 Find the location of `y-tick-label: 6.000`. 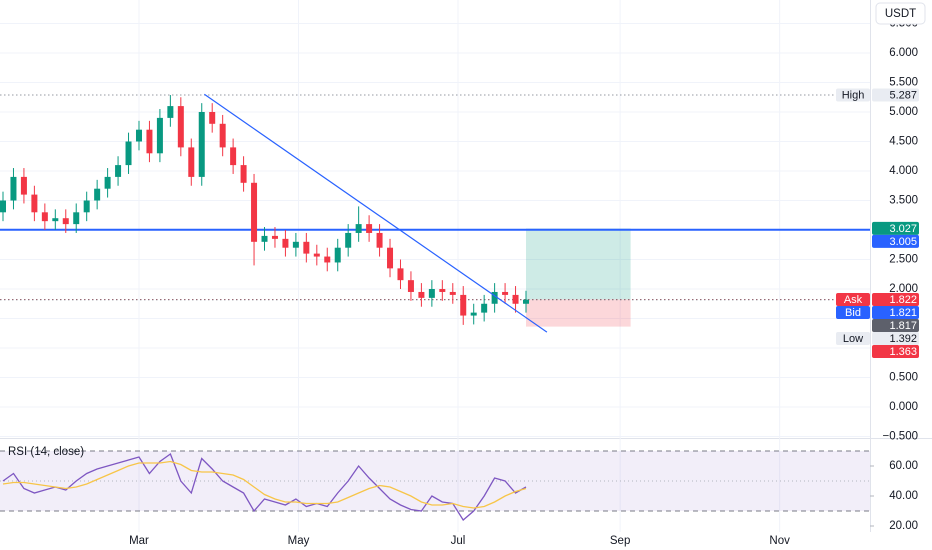

y-tick-label: 6.000 is located at coordinates (903, 53).